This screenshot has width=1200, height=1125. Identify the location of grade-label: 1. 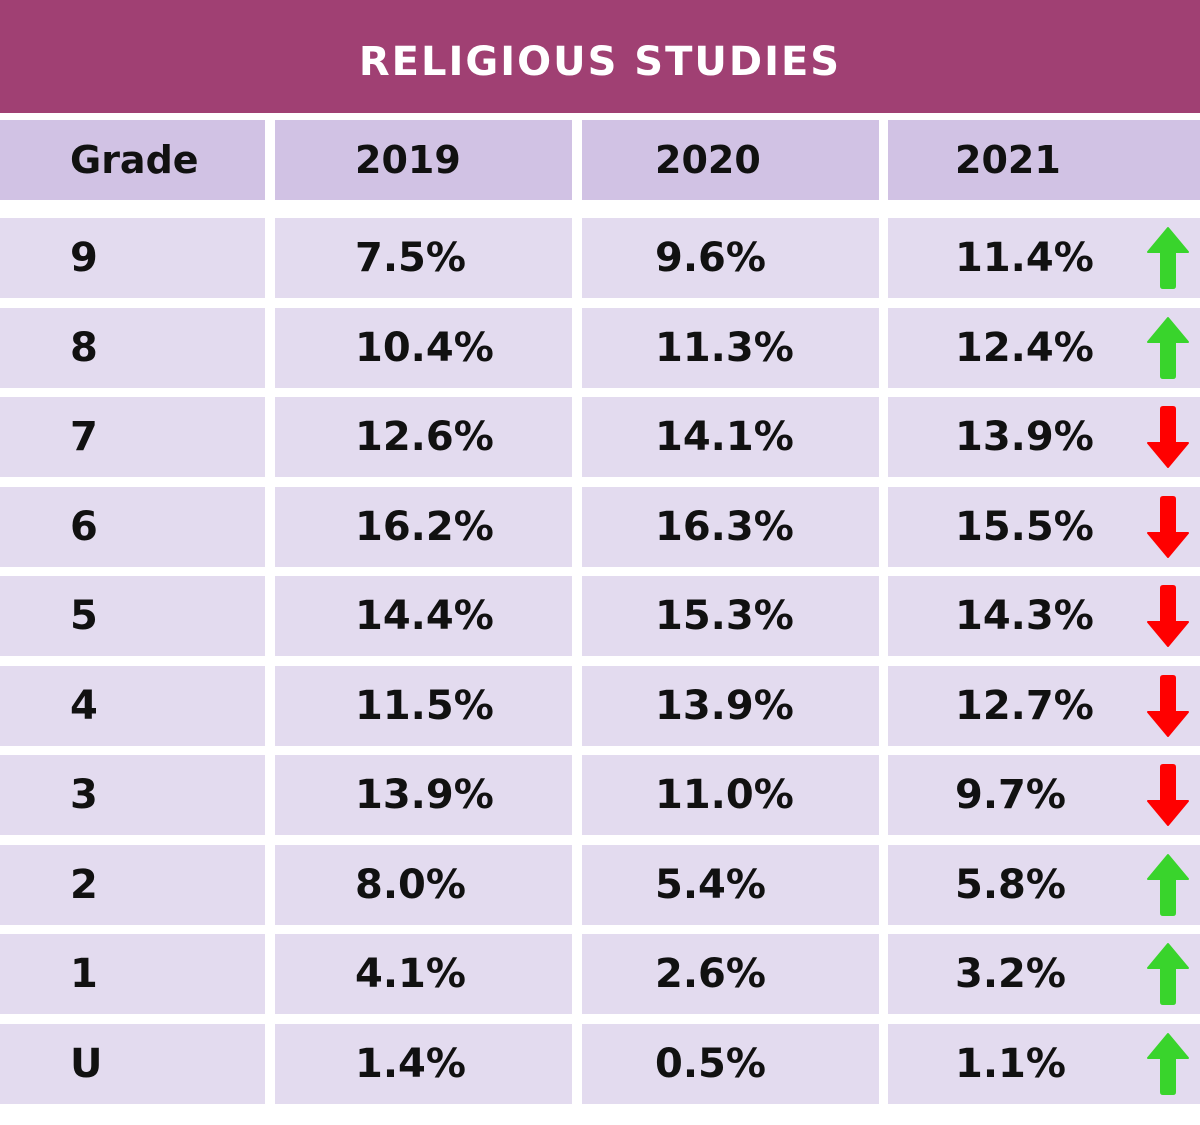
(84, 974).